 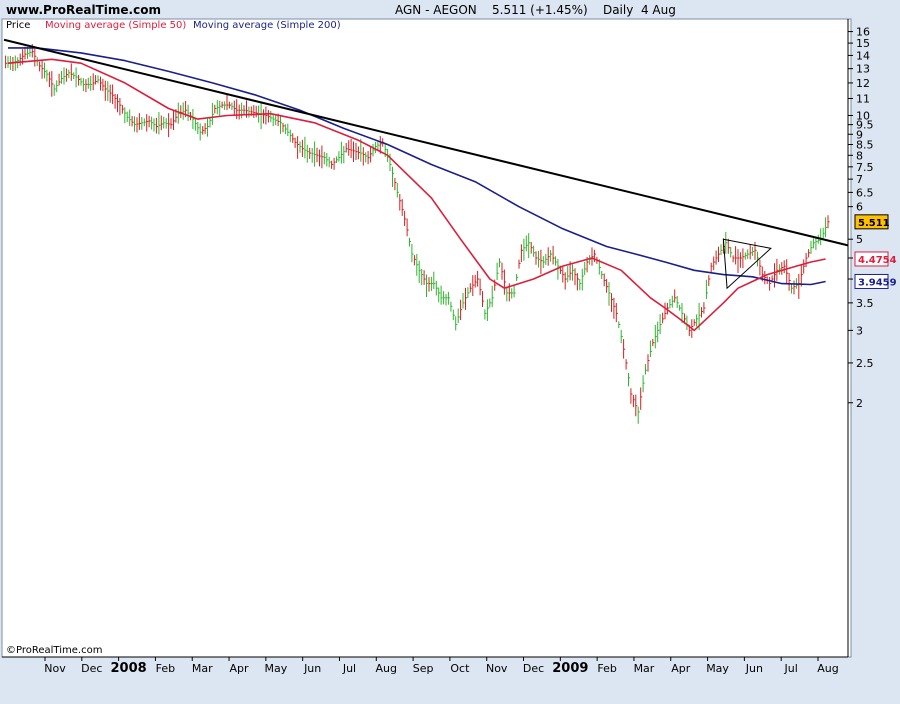 I want to click on y-tick-label: 5, so click(x=859, y=239).